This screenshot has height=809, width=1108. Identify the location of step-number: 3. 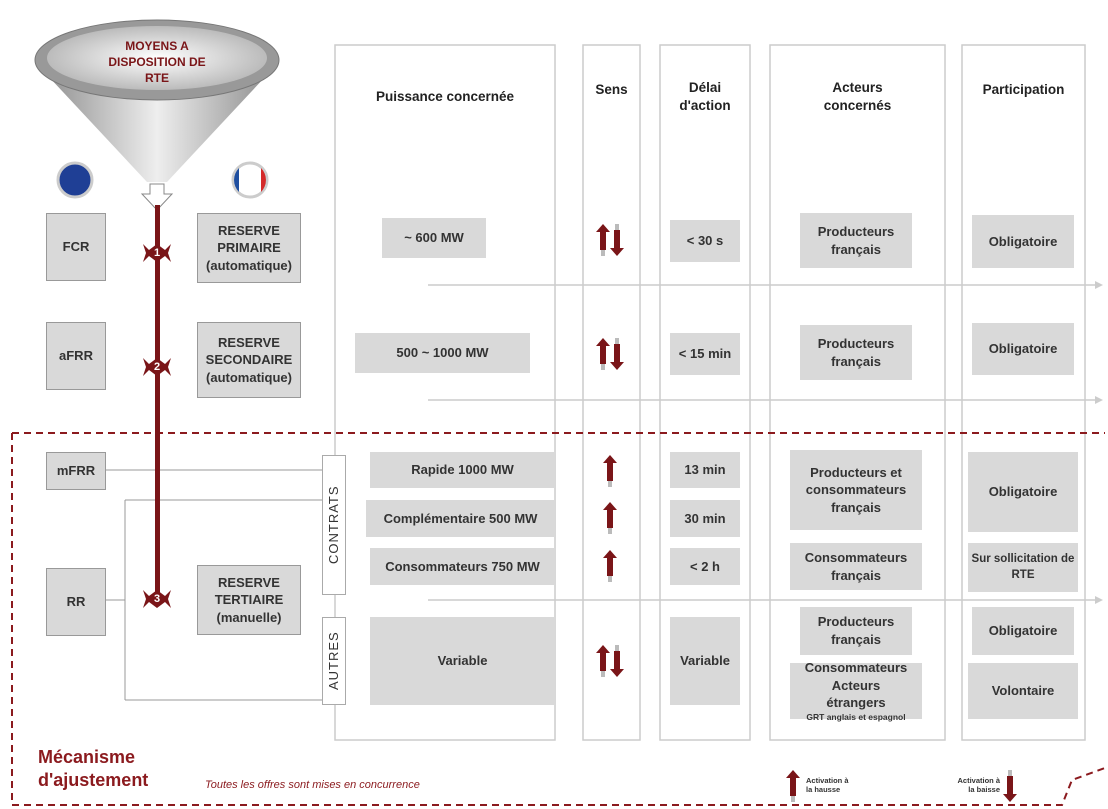
(157, 598).